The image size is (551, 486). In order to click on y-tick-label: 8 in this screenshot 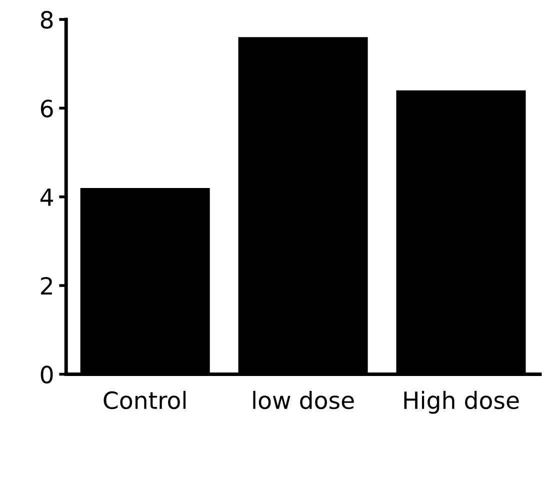, I will do `click(46, 19)`.